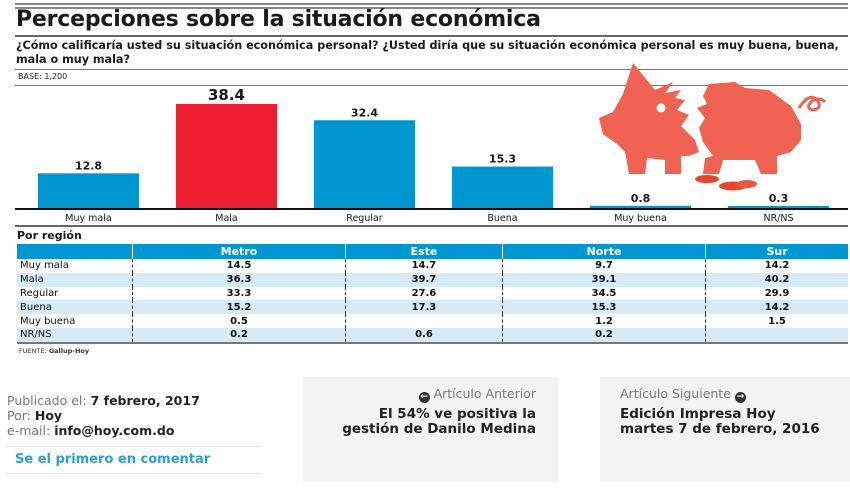 This screenshot has height=496, width=850. I want to click on bar-value-label: 38.4, so click(226, 95).